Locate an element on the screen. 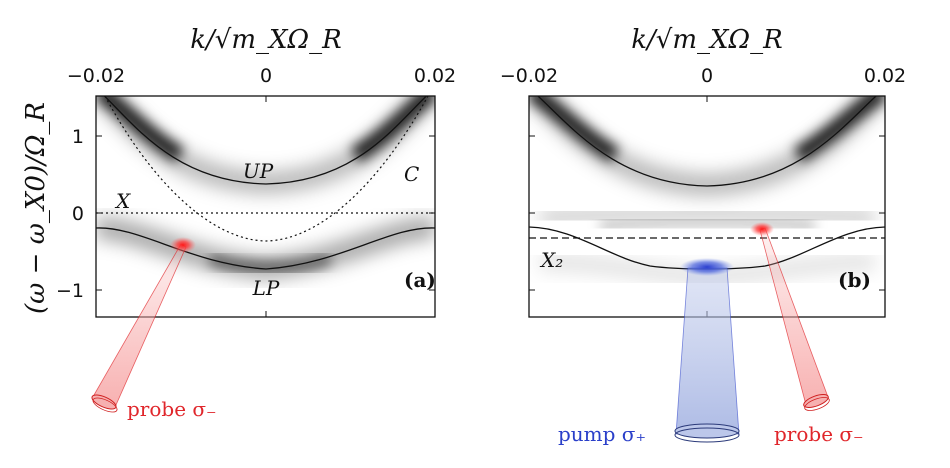 Image resolution: width=950 pixels, height=468 pixels. probe-beam-b is located at coordinates (790, 316).